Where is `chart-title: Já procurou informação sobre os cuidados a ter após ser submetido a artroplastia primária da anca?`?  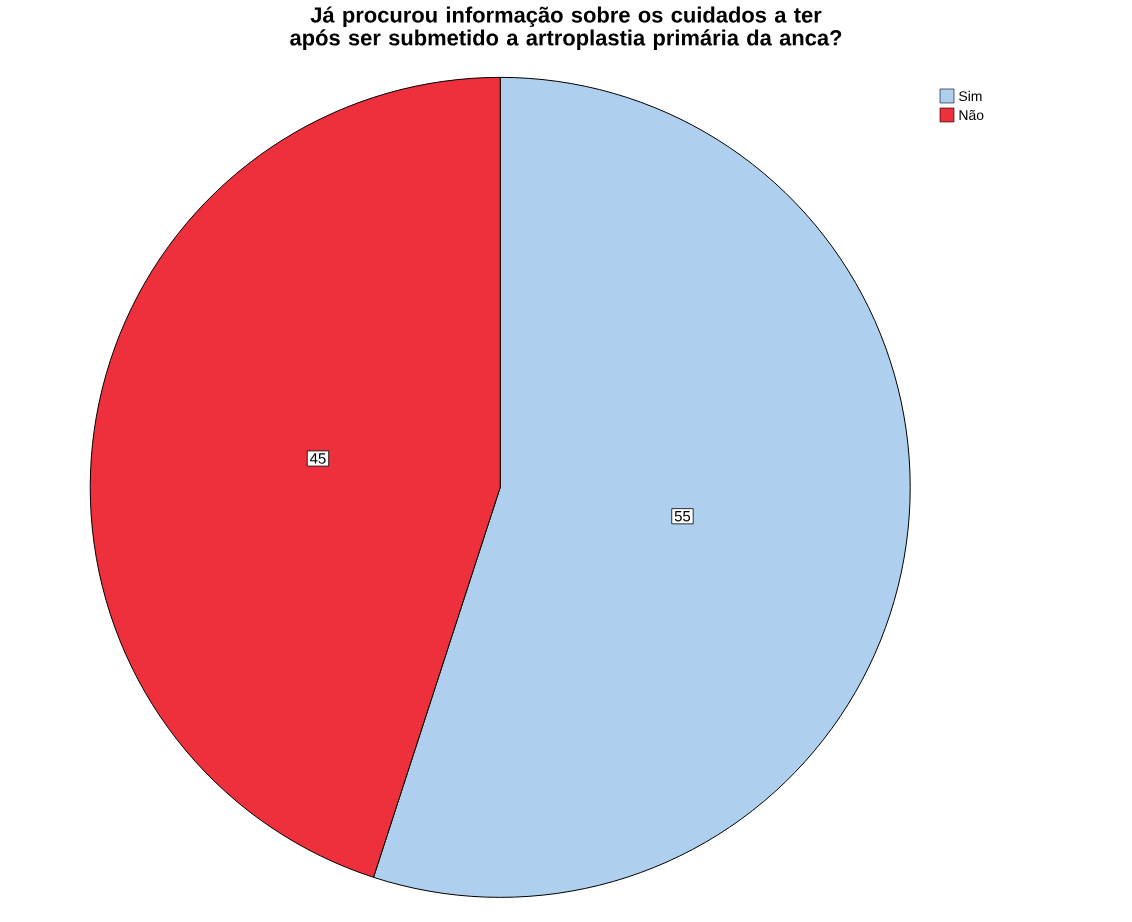
chart-title: Já procurou informação sobre os cuidados a ter após ser submetido a artroplastia primária da anca? is located at coordinates (566, 28).